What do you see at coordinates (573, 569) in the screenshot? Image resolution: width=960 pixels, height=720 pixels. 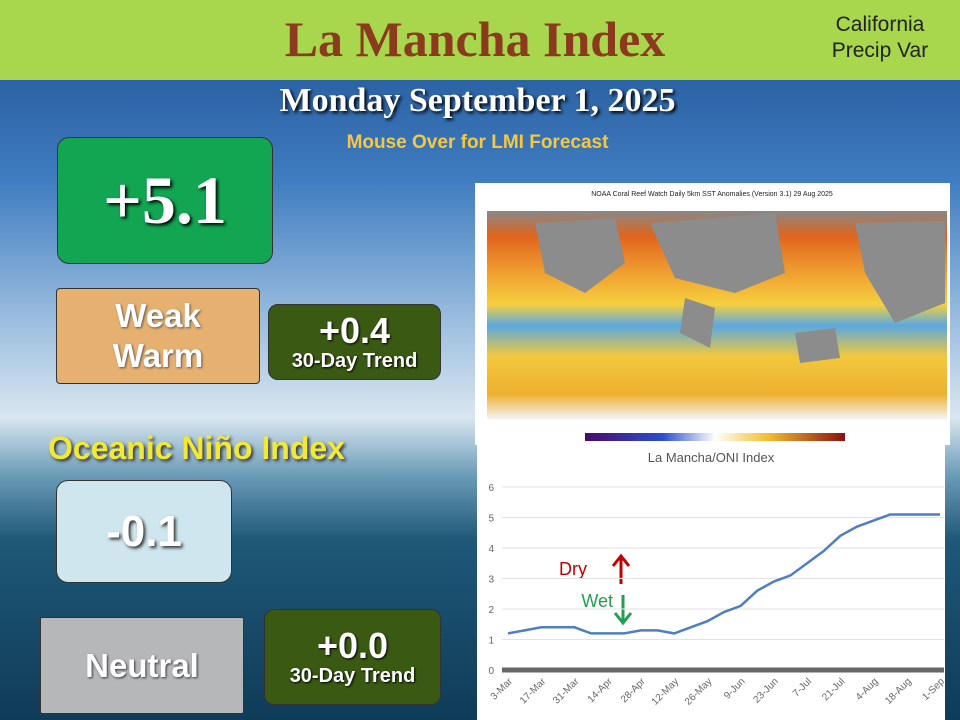 I see `annotation-dry: Dry` at bounding box center [573, 569].